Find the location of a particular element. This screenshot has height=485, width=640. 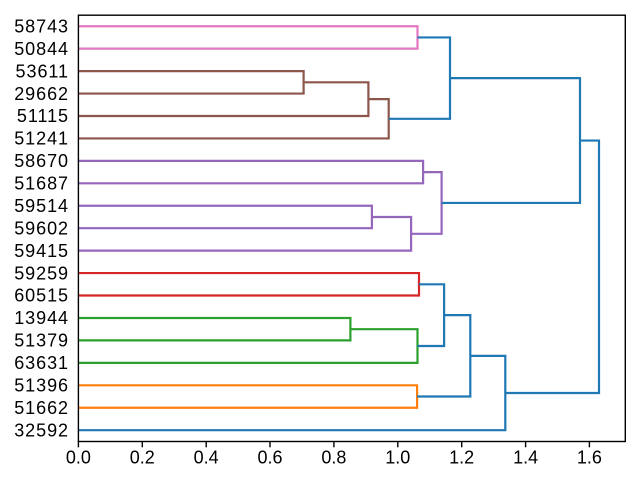

svg-text: 1.4 is located at coordinates (525, 458).